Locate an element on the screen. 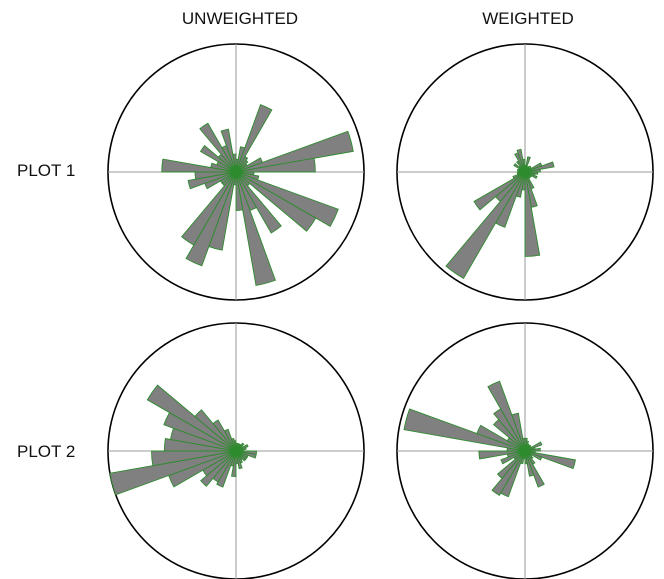  column-label-weighted: WEIGHTED is located at coordinates (528, 18).